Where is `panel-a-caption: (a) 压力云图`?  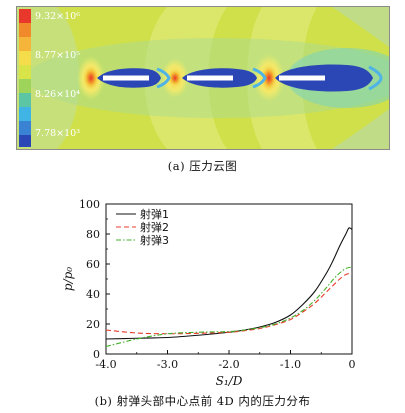
panel-a-caption: (a) 压力云图 is located at coordinates (202, 166).